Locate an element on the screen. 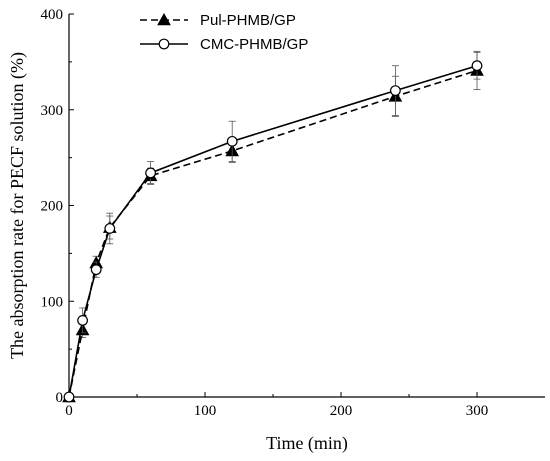 The width and height of the screenshot is (550, 461). y-tick-label: 300 is located at coordinates (52, 111).